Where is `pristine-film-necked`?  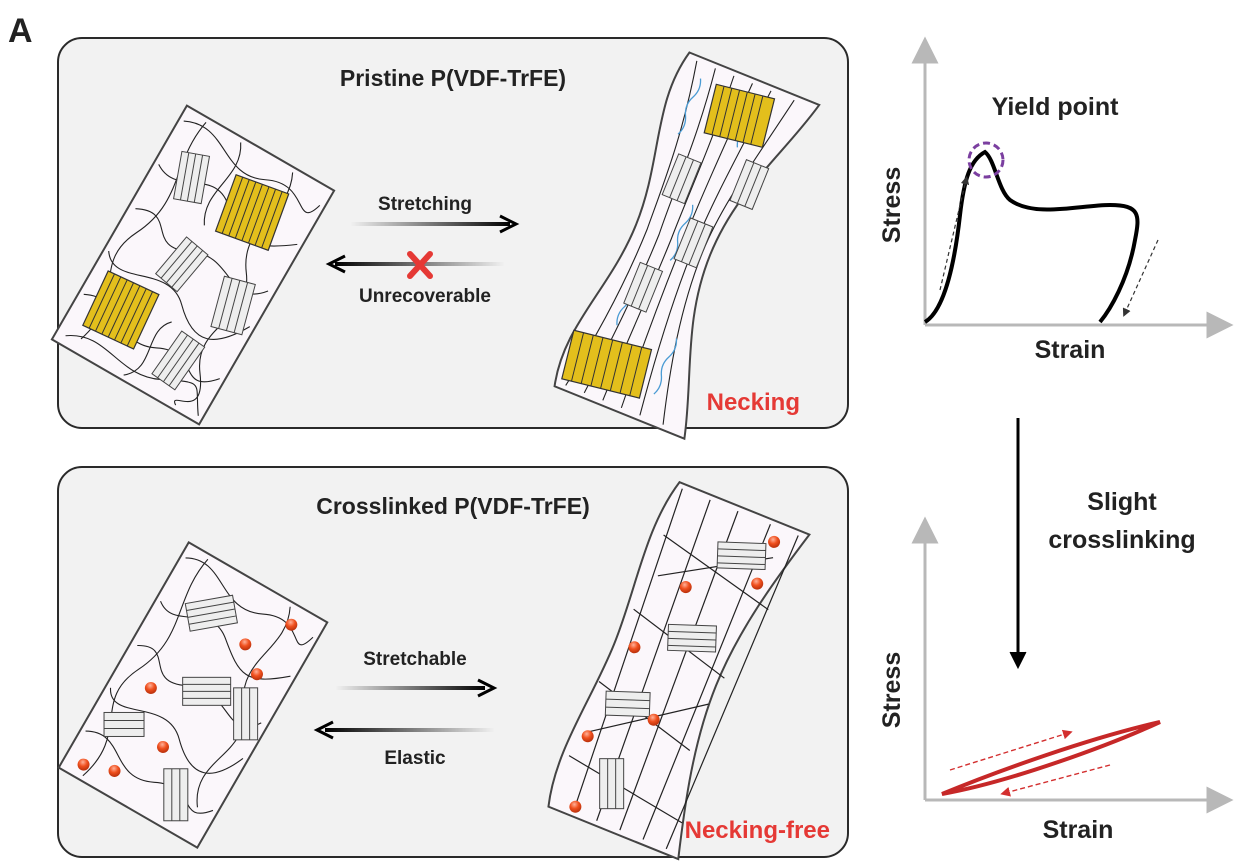 pristine-film-necked is located at coordinates (687, 246).